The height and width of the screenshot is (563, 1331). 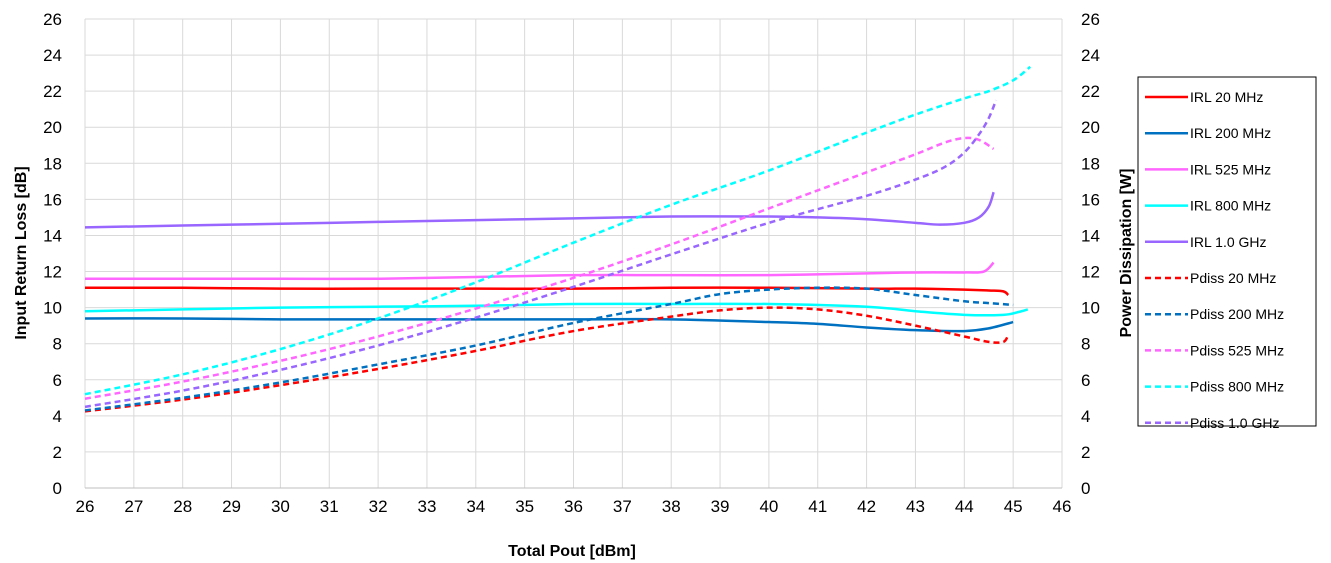 I want to click on y-tick-label: 24, so click(x=52, y=55).